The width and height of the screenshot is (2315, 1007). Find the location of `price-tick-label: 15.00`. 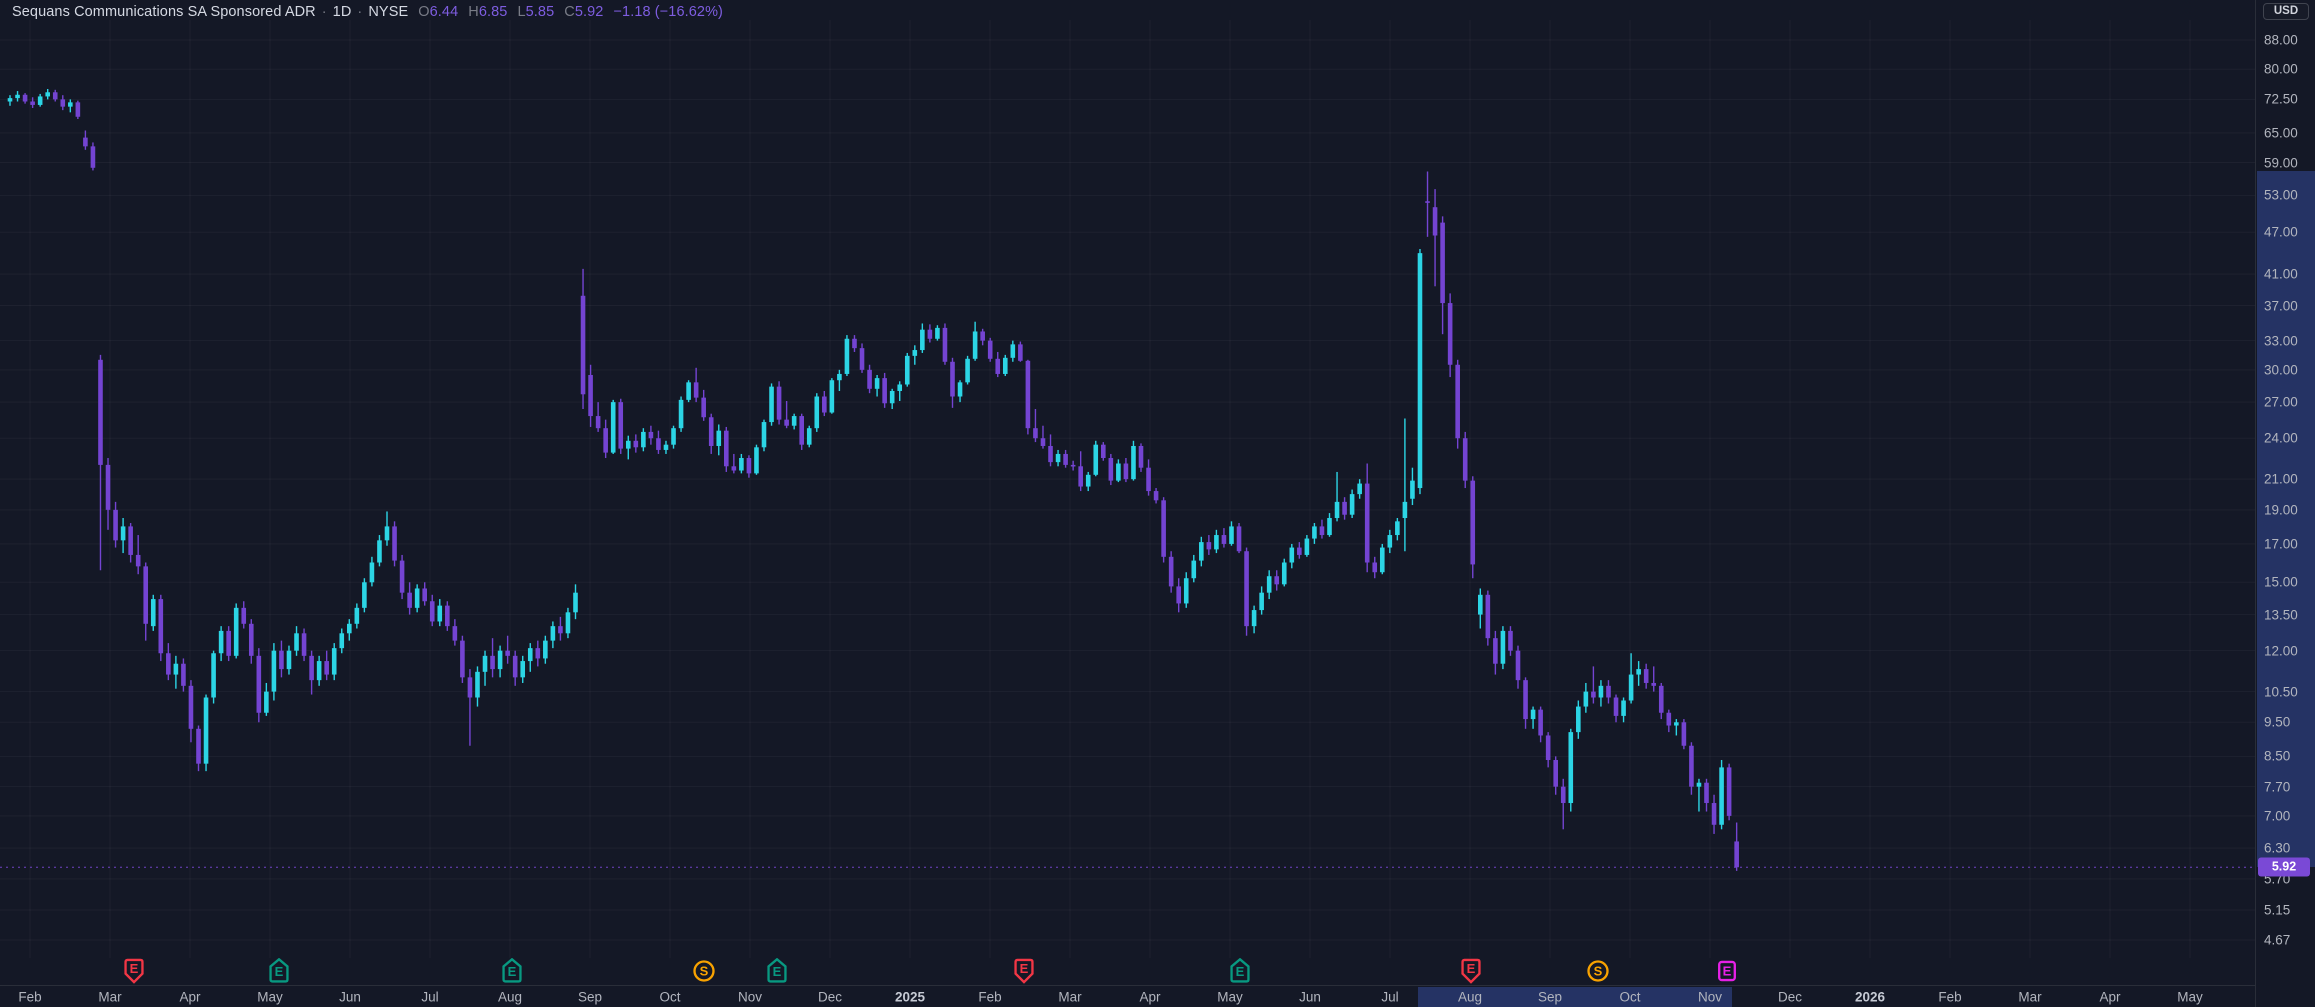

price-tick-label: 15.00 is located at coordinates (2281, 582).